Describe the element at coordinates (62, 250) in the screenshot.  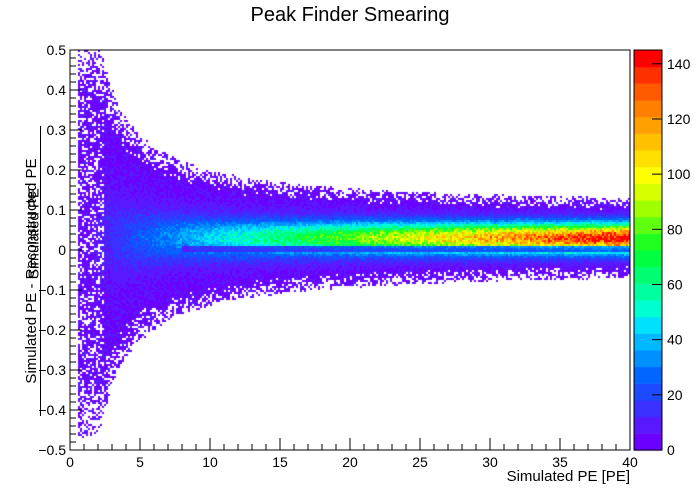
I see `y-tick-label: 0` at that location.